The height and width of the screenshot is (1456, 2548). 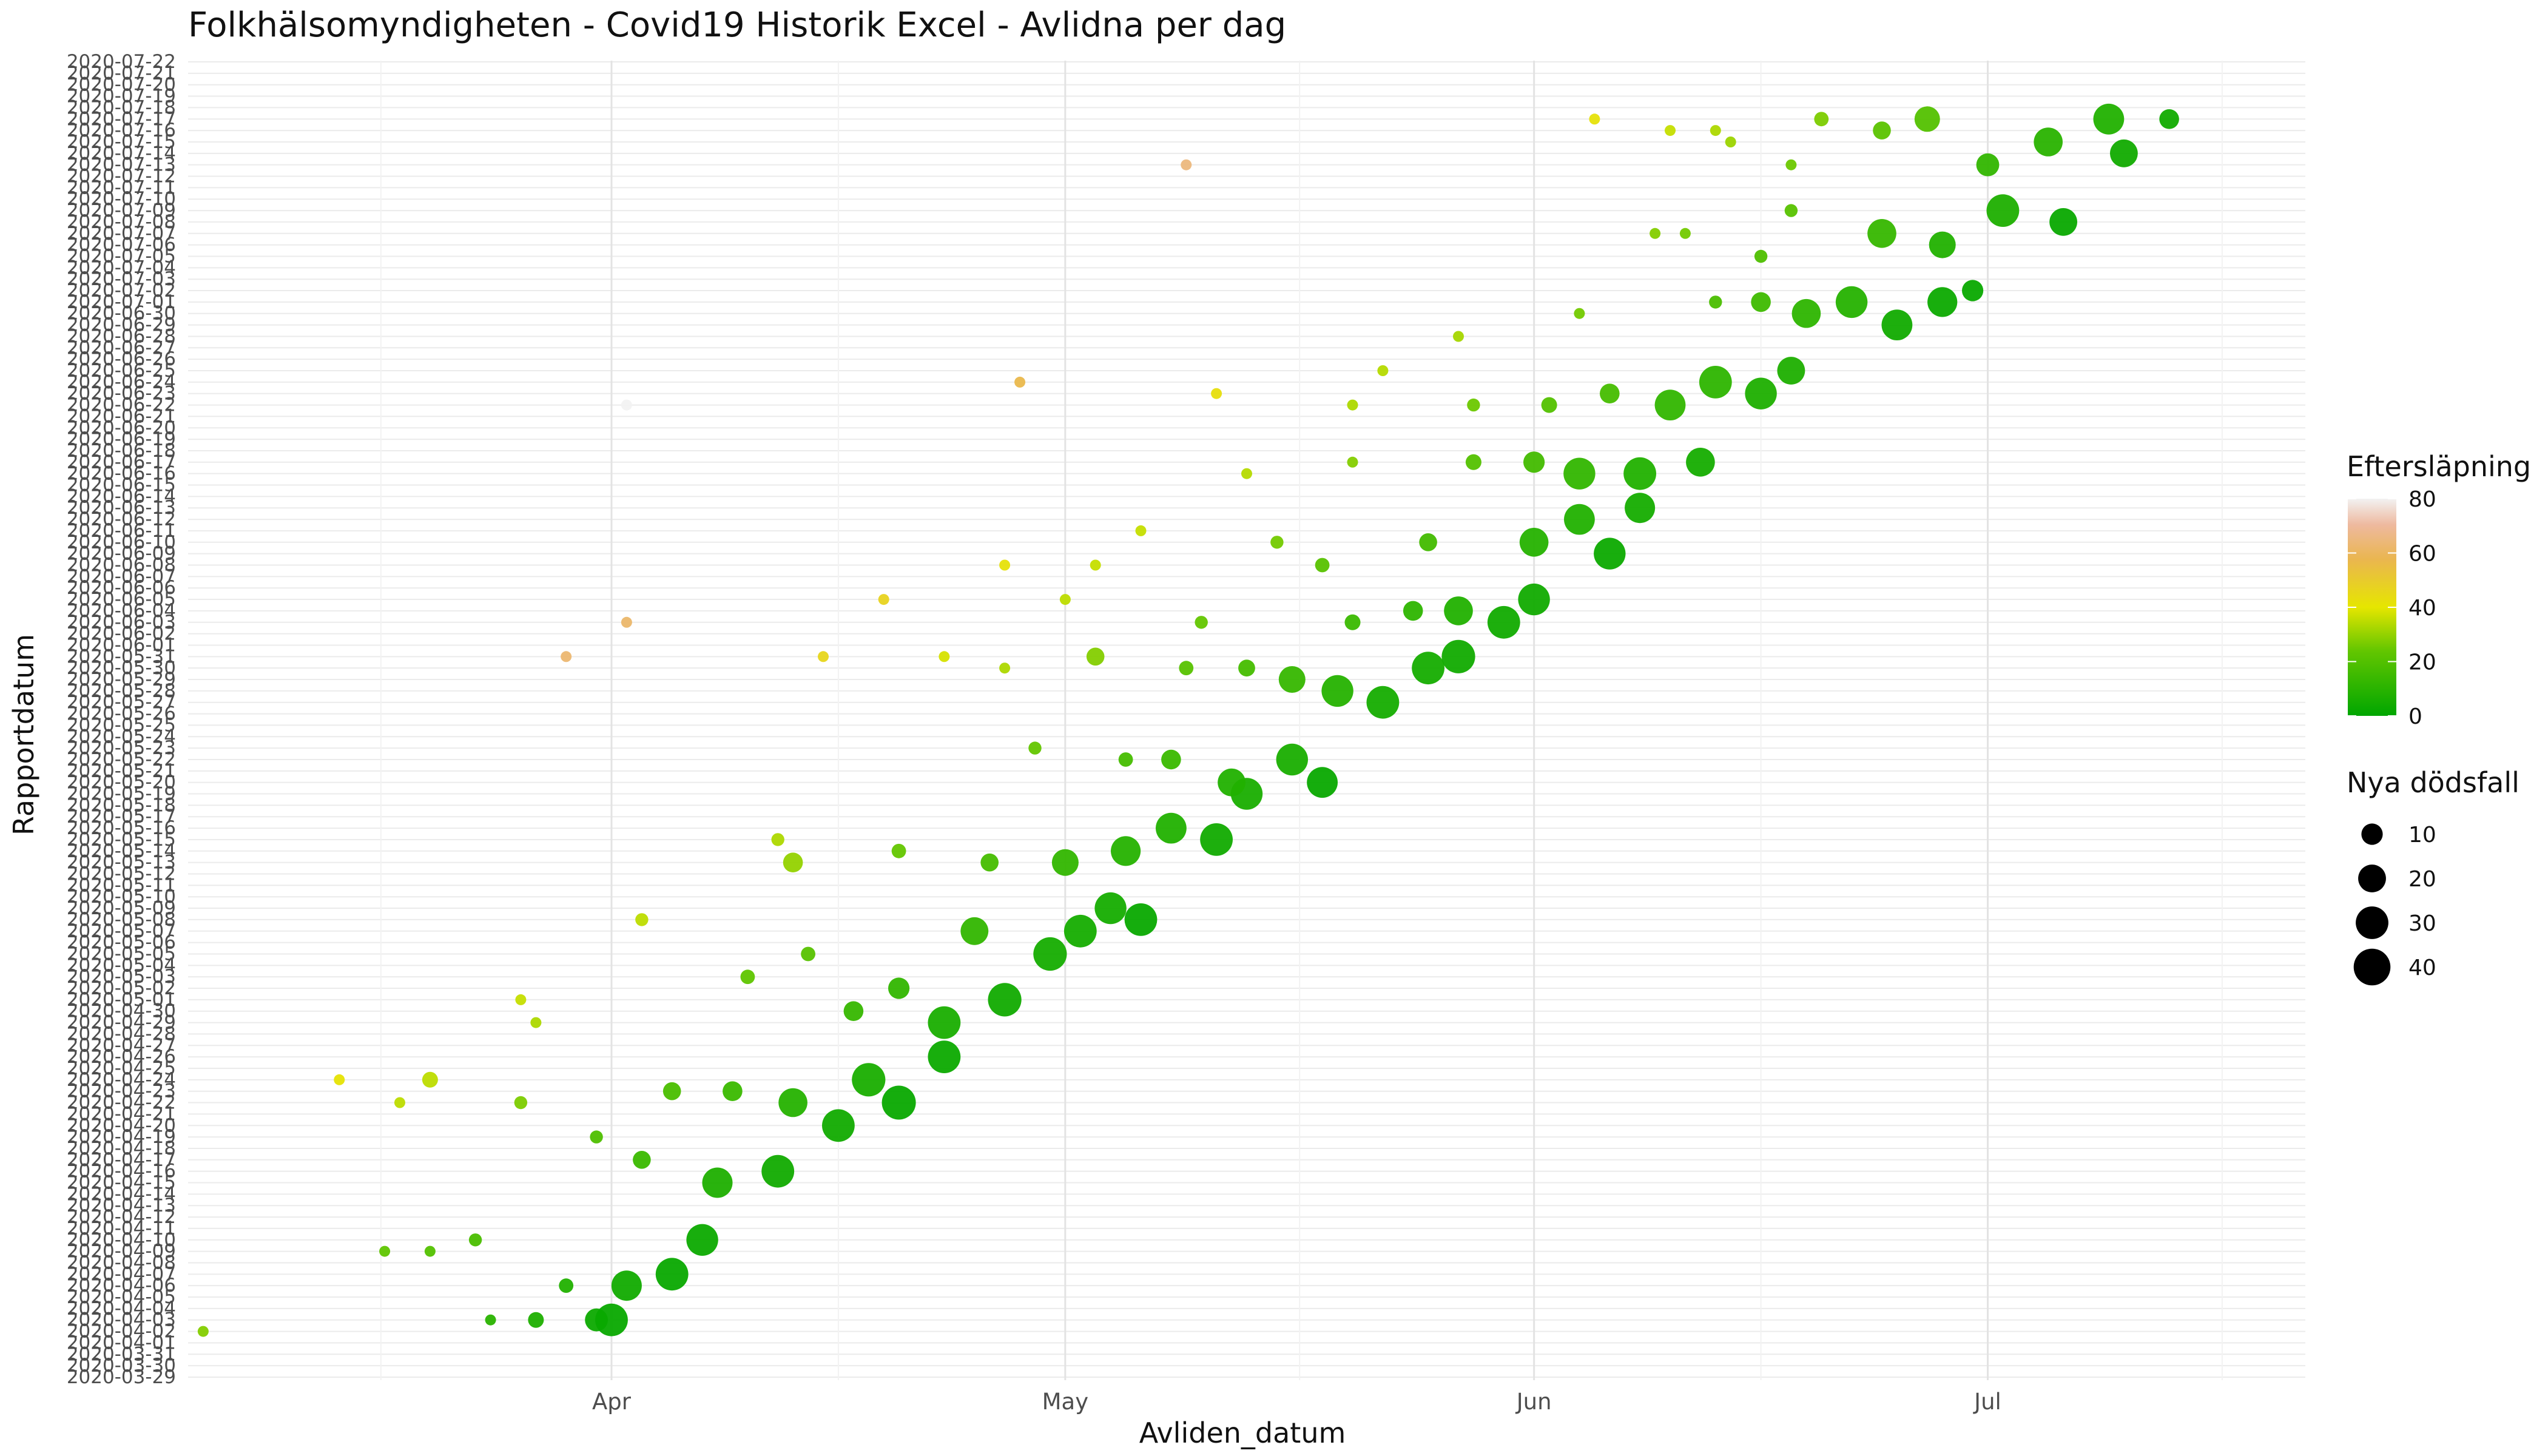 I want to click on y-tick-label: 2020-07-11, so click(x=121, y=187).